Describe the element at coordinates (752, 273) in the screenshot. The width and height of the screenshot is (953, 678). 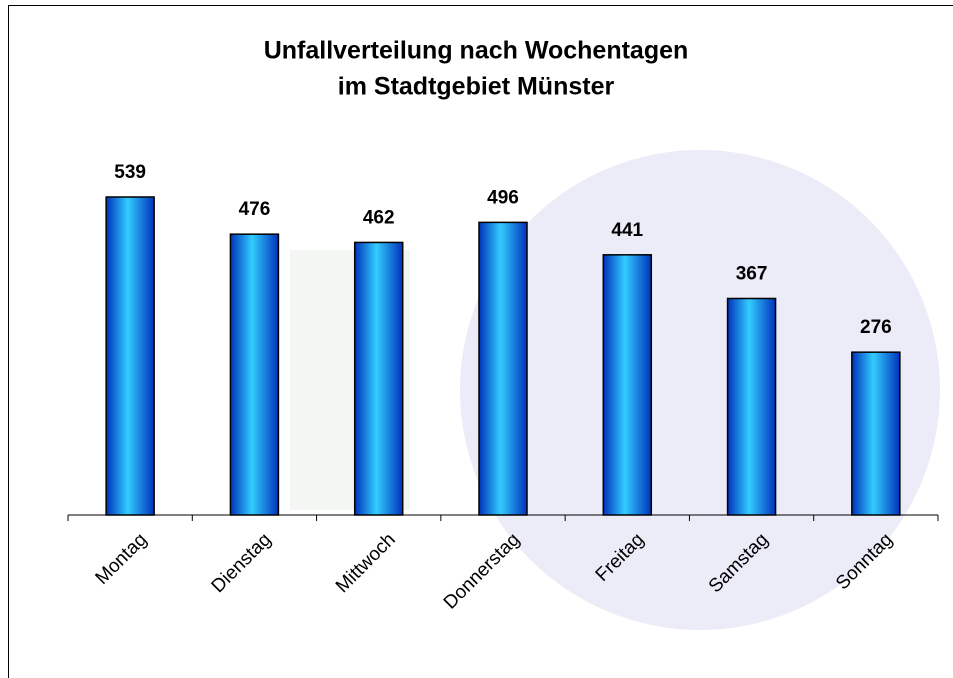
I see `value-label: 367` at that location.